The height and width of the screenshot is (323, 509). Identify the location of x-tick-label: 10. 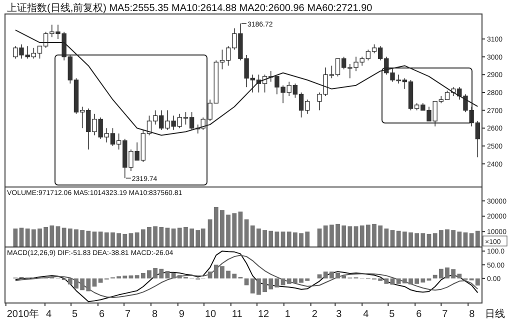
(210, 314).